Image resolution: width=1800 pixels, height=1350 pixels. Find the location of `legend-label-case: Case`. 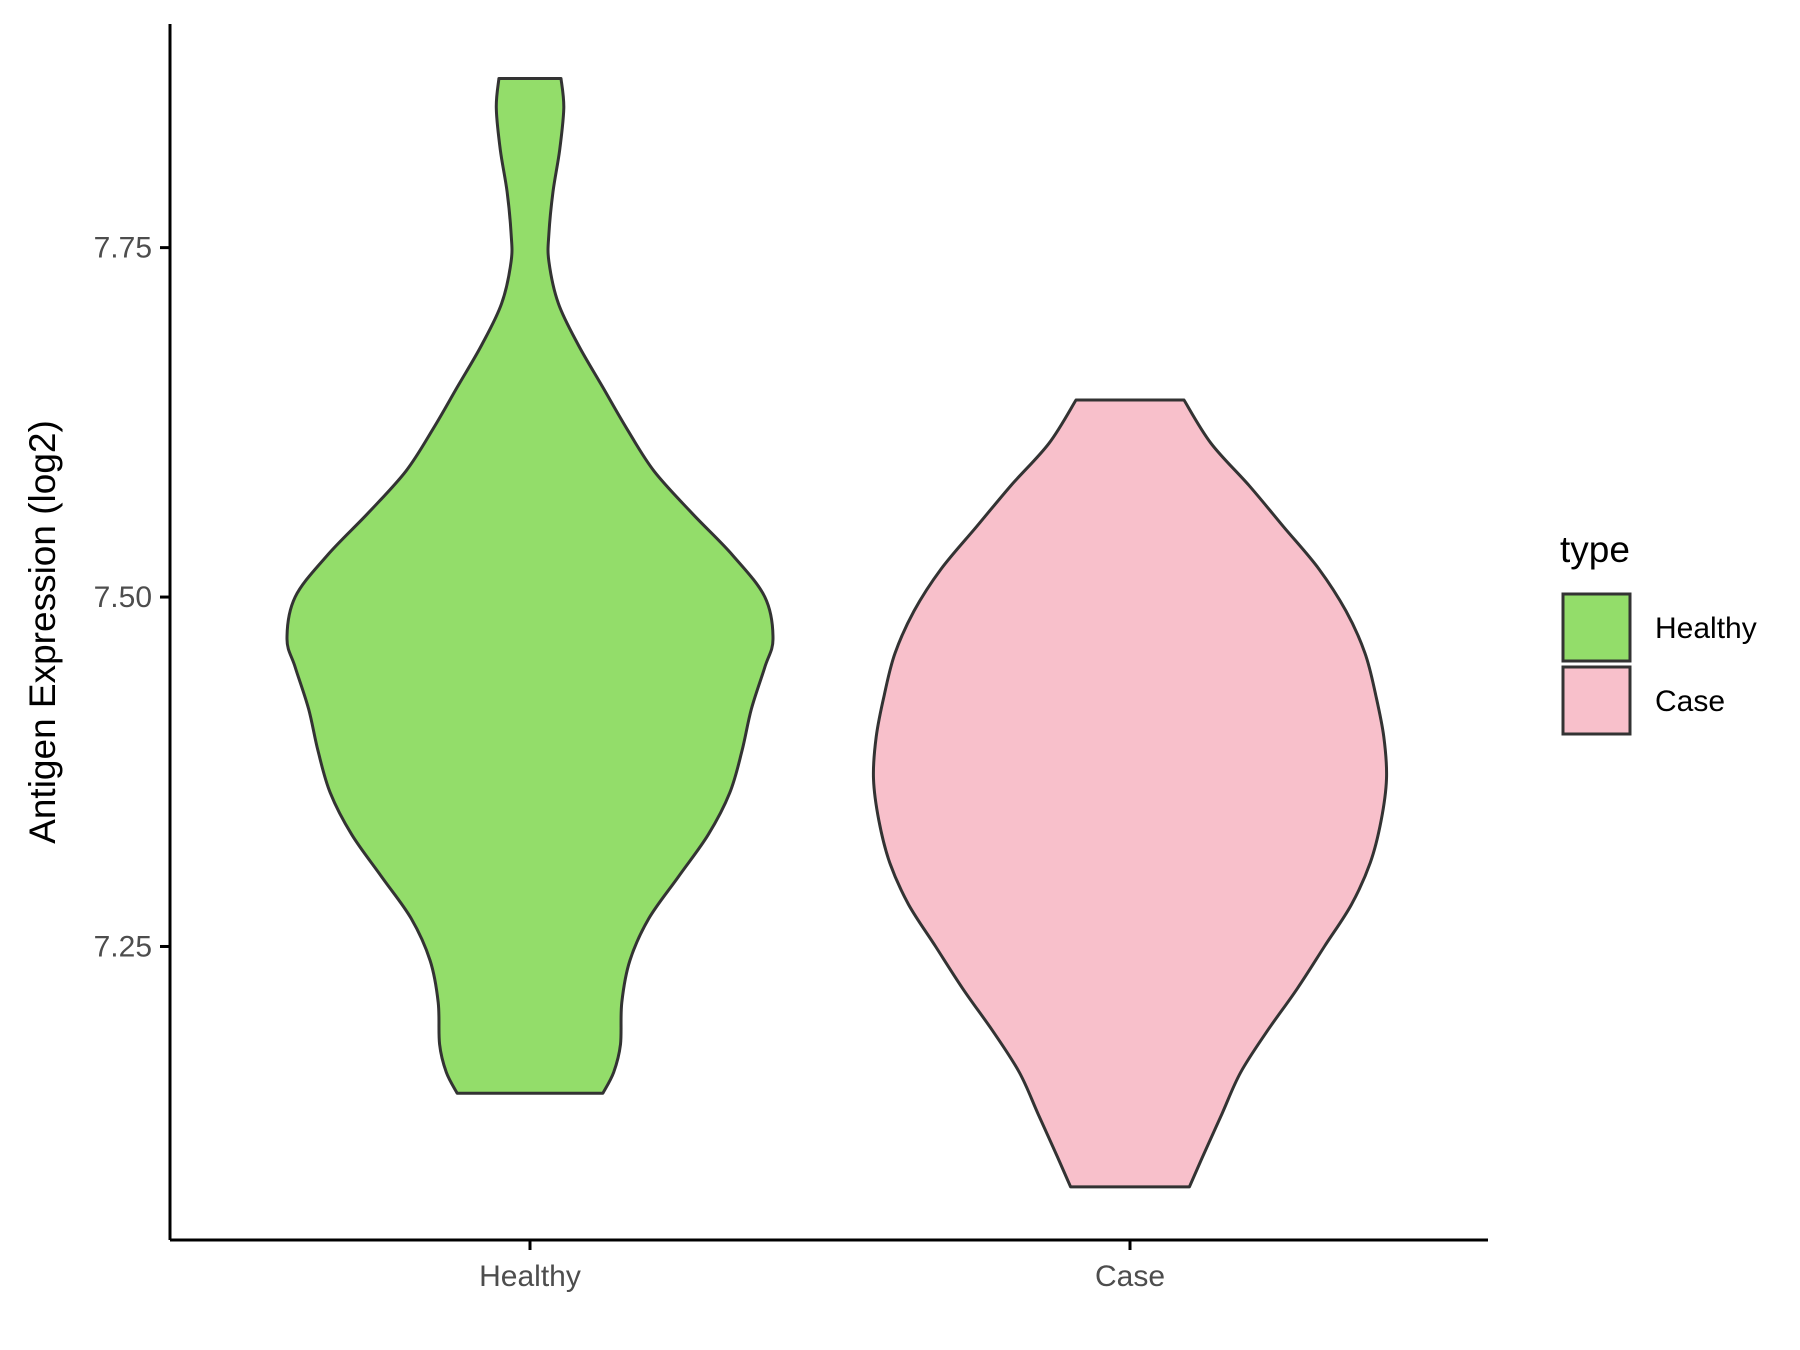

legend-label-case: Case is located at coordinates (1690, 701).